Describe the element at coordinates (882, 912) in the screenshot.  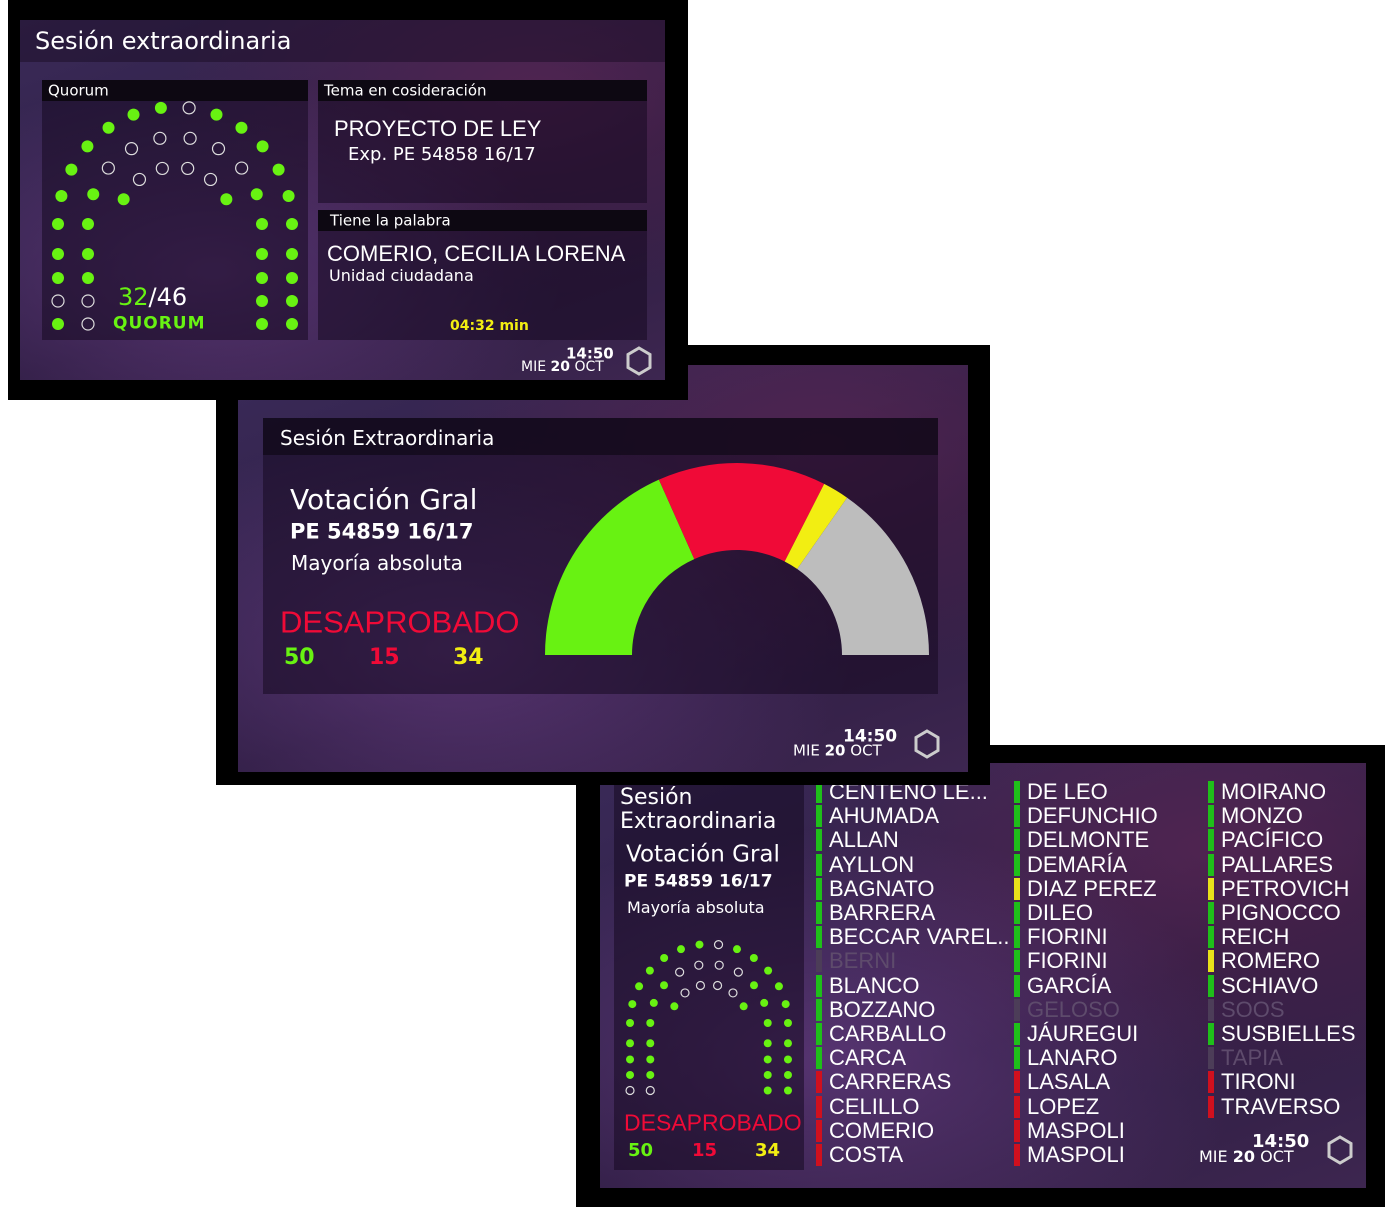
I see `member-name: BARRERA` at that location.